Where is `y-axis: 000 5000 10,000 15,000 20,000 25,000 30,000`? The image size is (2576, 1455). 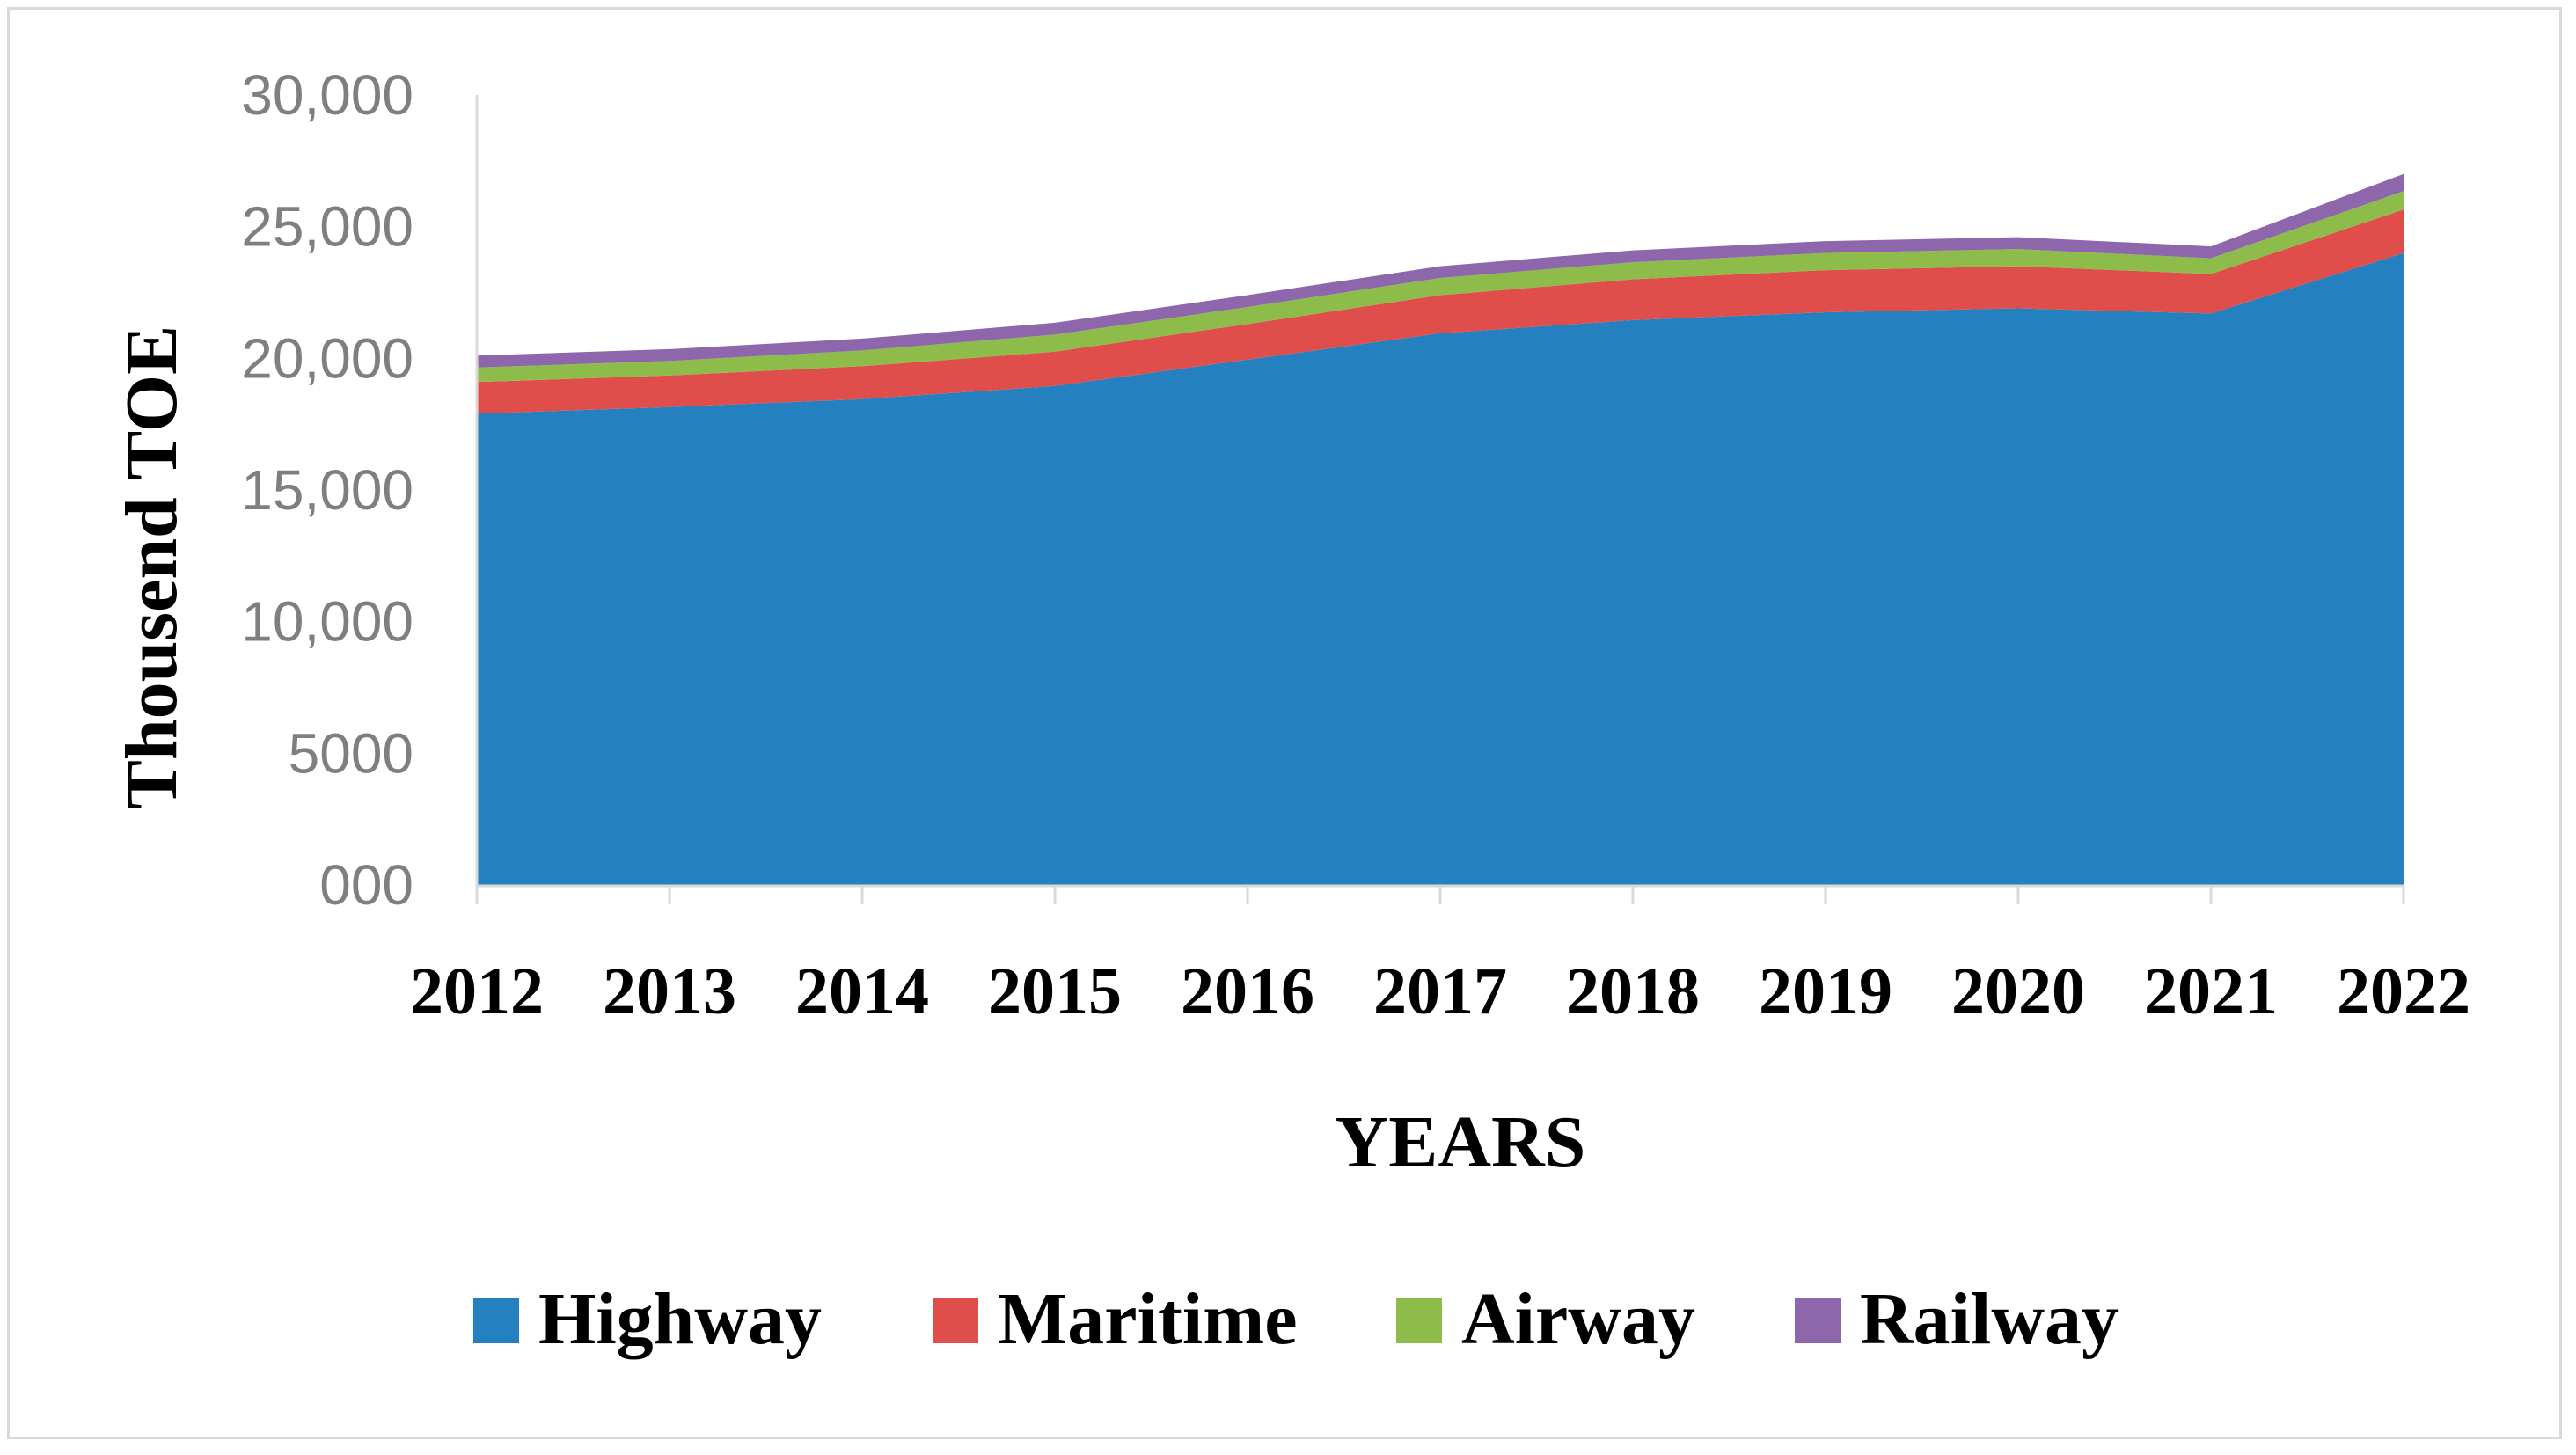
y-axis: 000 5000 10,000 15,000 20,000 25,000 30,000 is located at coordinates (360, 490).